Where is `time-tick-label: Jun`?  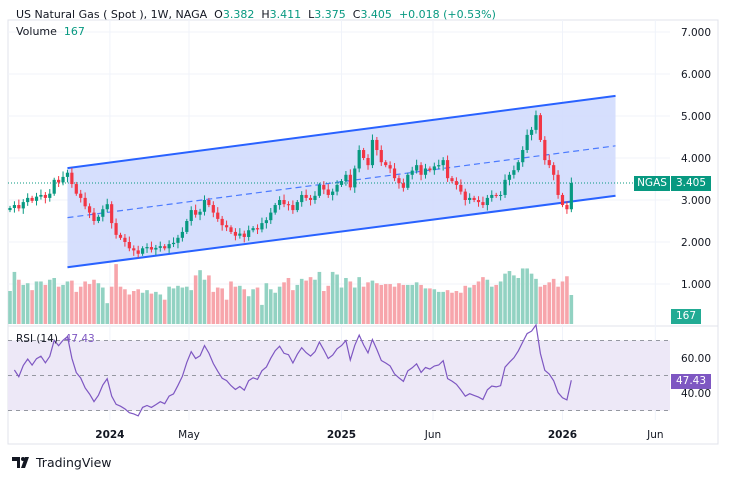
time-tick-label: Jun is located at coordinates (432, 435).